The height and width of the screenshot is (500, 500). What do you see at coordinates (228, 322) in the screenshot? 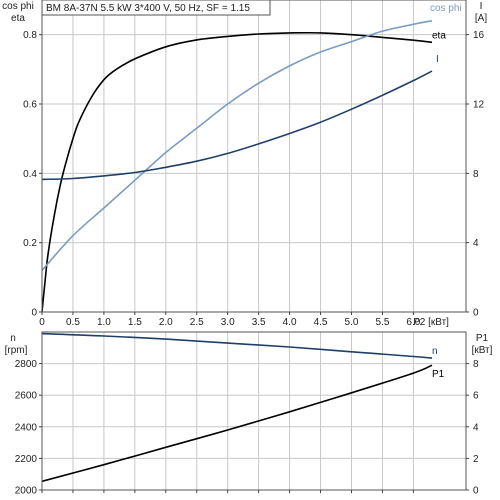
I see `x-tick-label: 3.0` at bounding box center [228, 322].